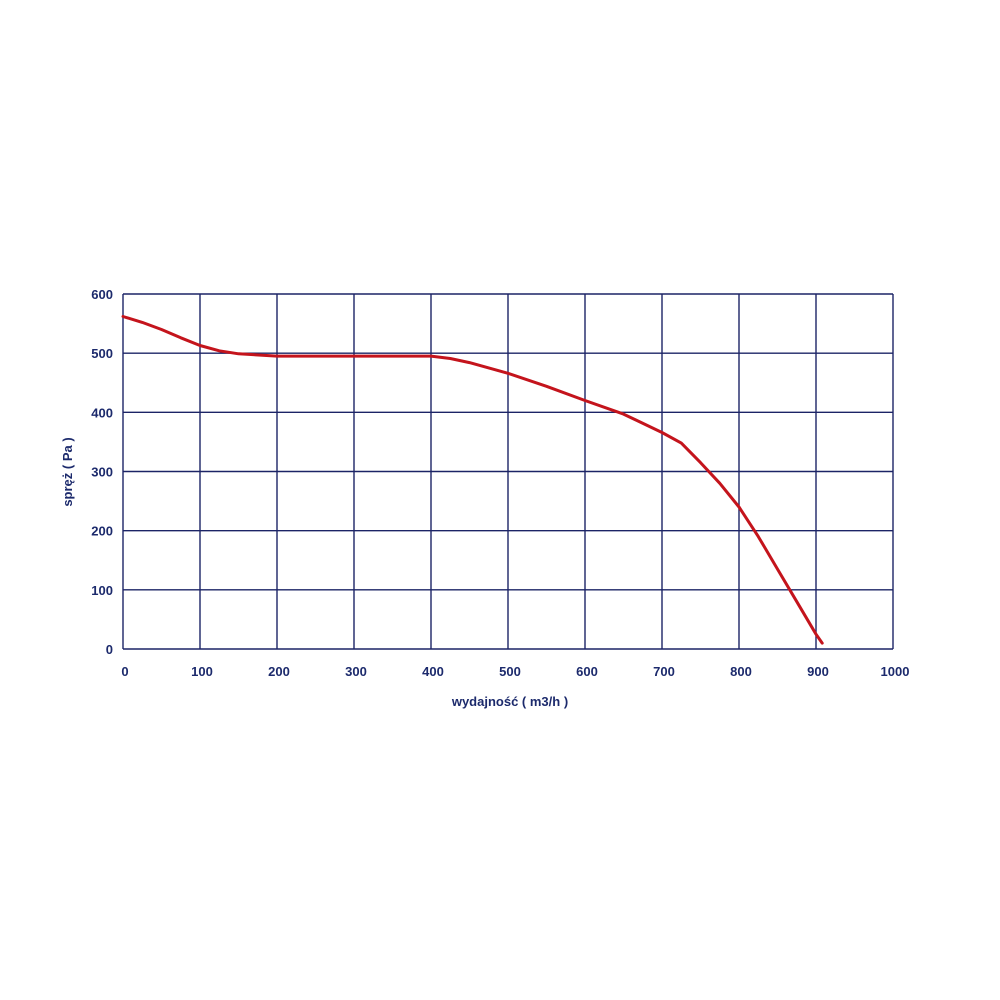 The width and height of the screenshot is (1000, 1000). What do you see at coordinates (741, 671) in the screenshot?
I see `x-tick-label: 800` at bounding box center [741, 671].